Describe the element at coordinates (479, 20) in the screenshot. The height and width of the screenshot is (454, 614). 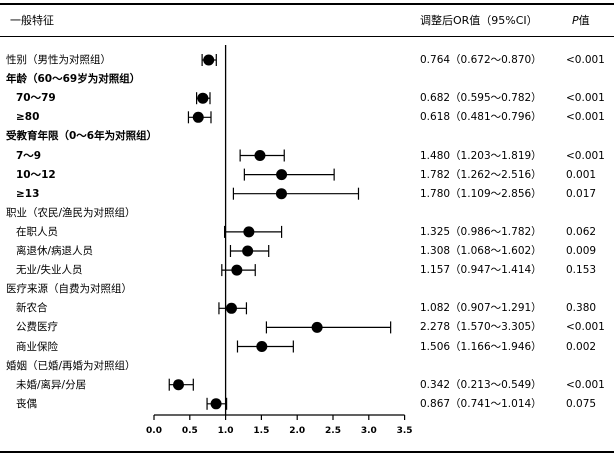
I see `header-or: 调整后OR值（95%CI）` at that location.